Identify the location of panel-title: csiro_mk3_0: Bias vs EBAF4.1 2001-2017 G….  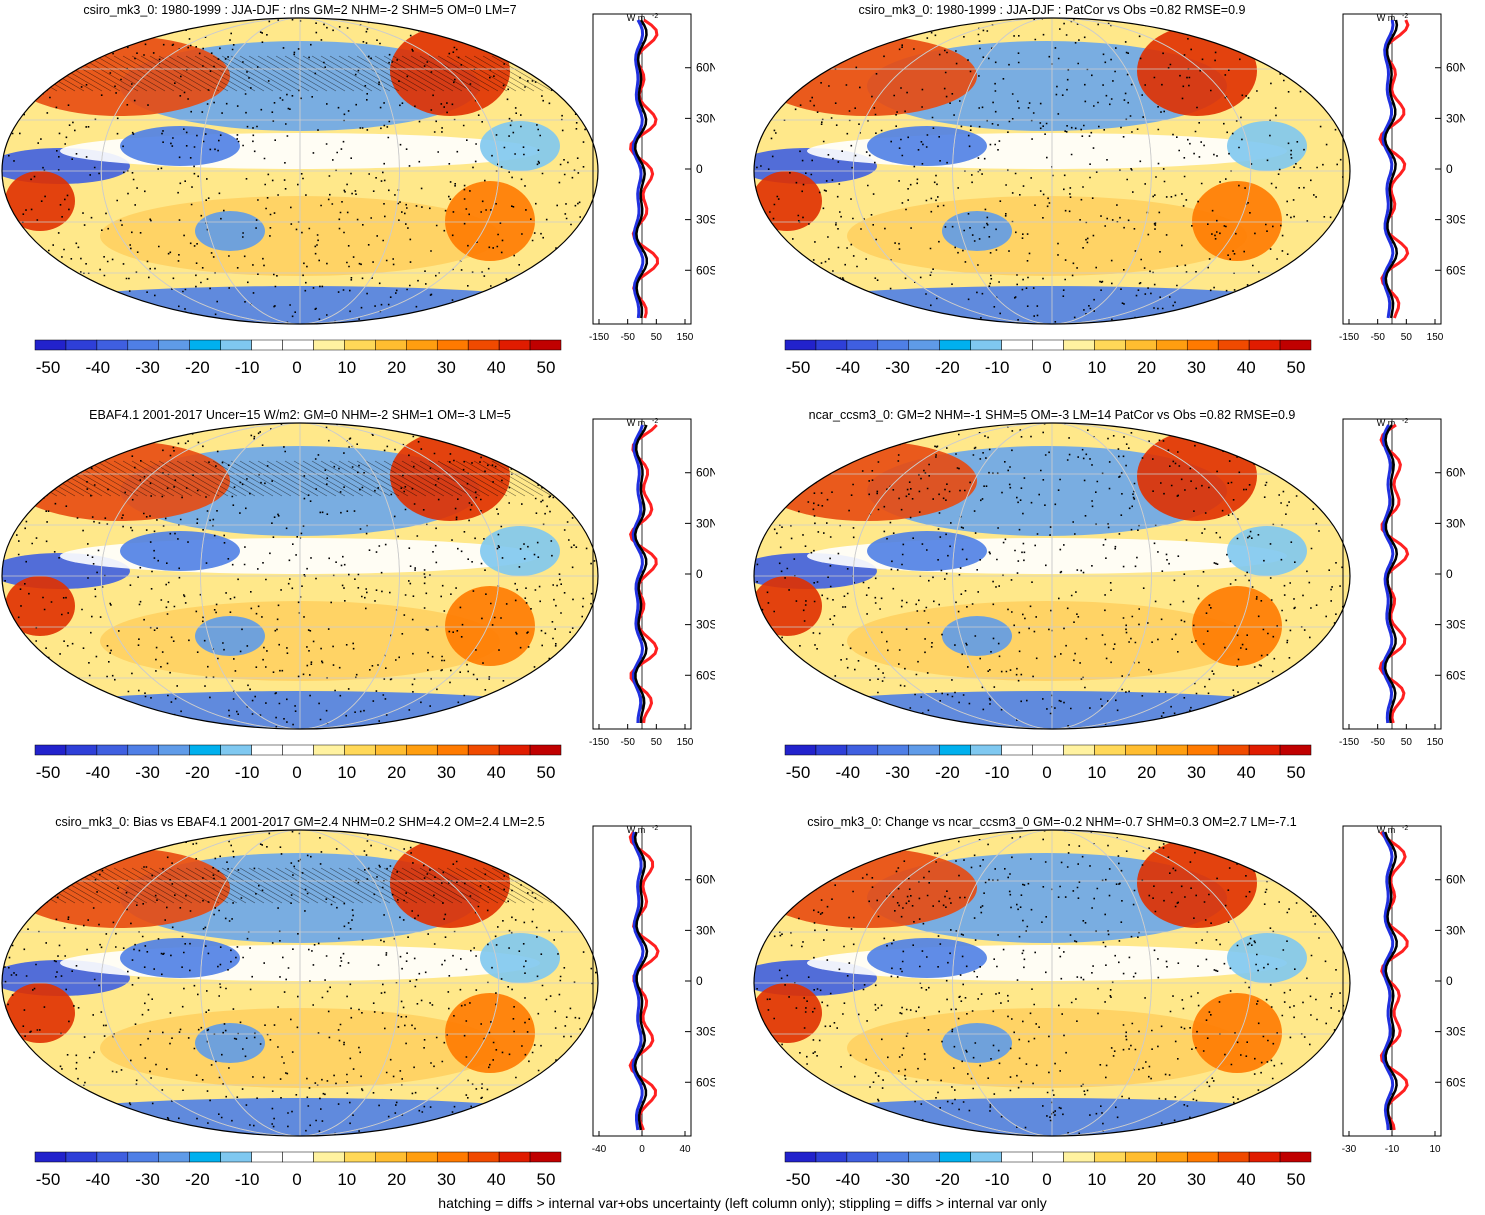
(300, 822).